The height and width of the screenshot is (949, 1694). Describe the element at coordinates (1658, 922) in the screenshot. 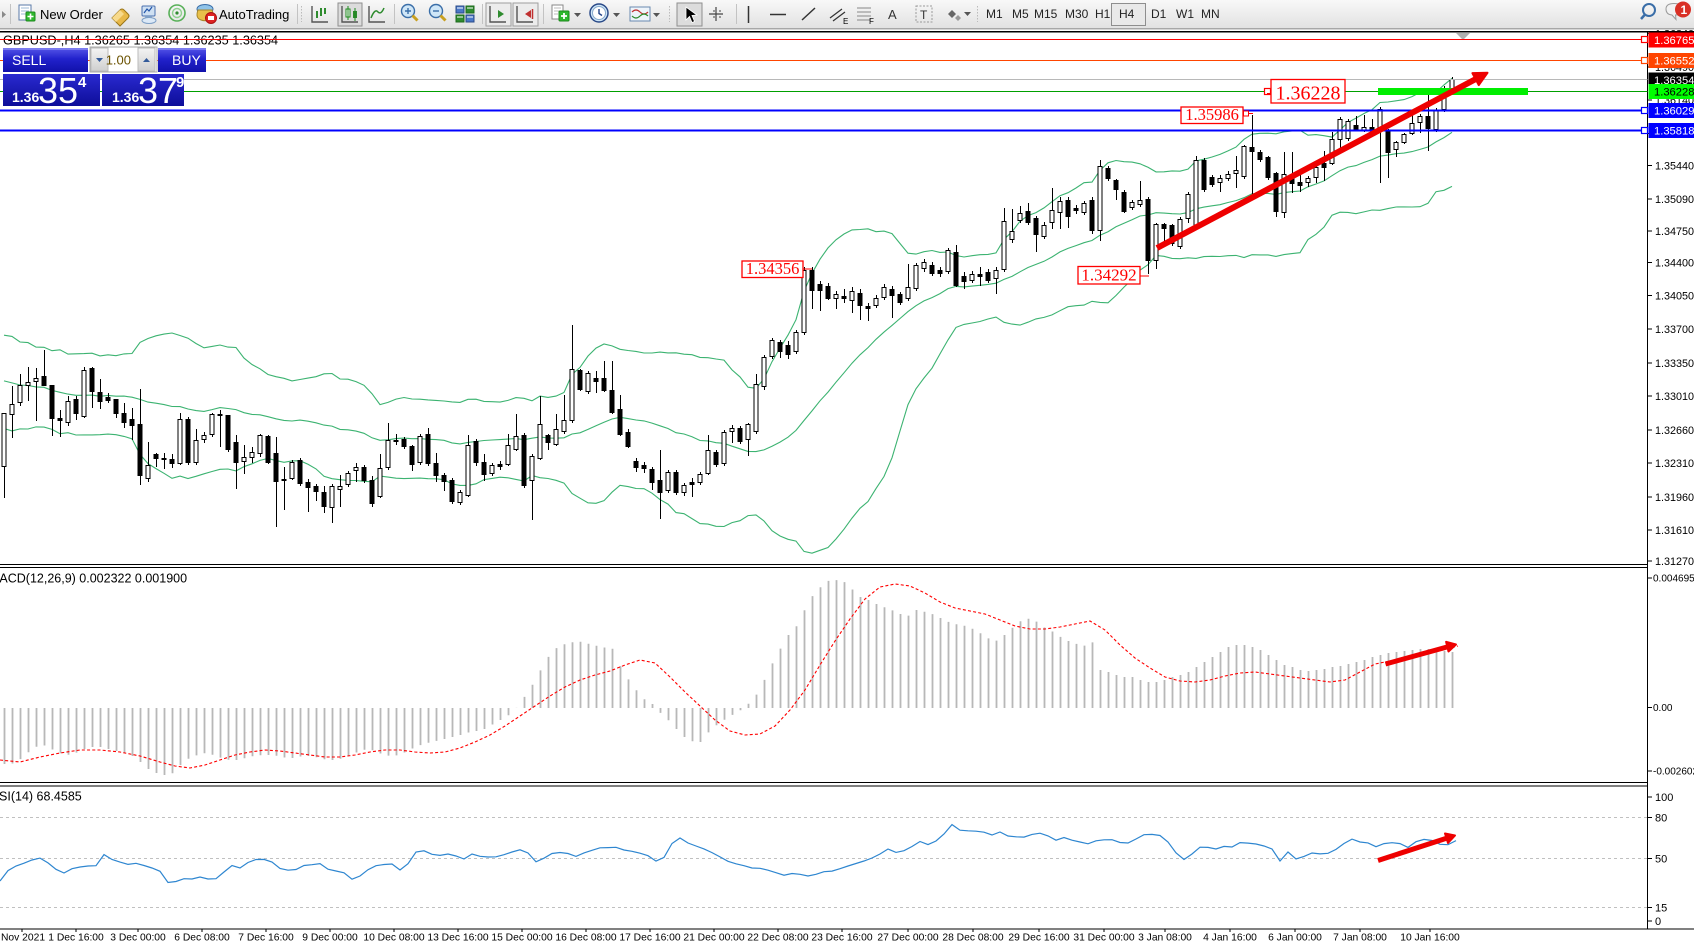

I see `svg-text: 0` at that location.